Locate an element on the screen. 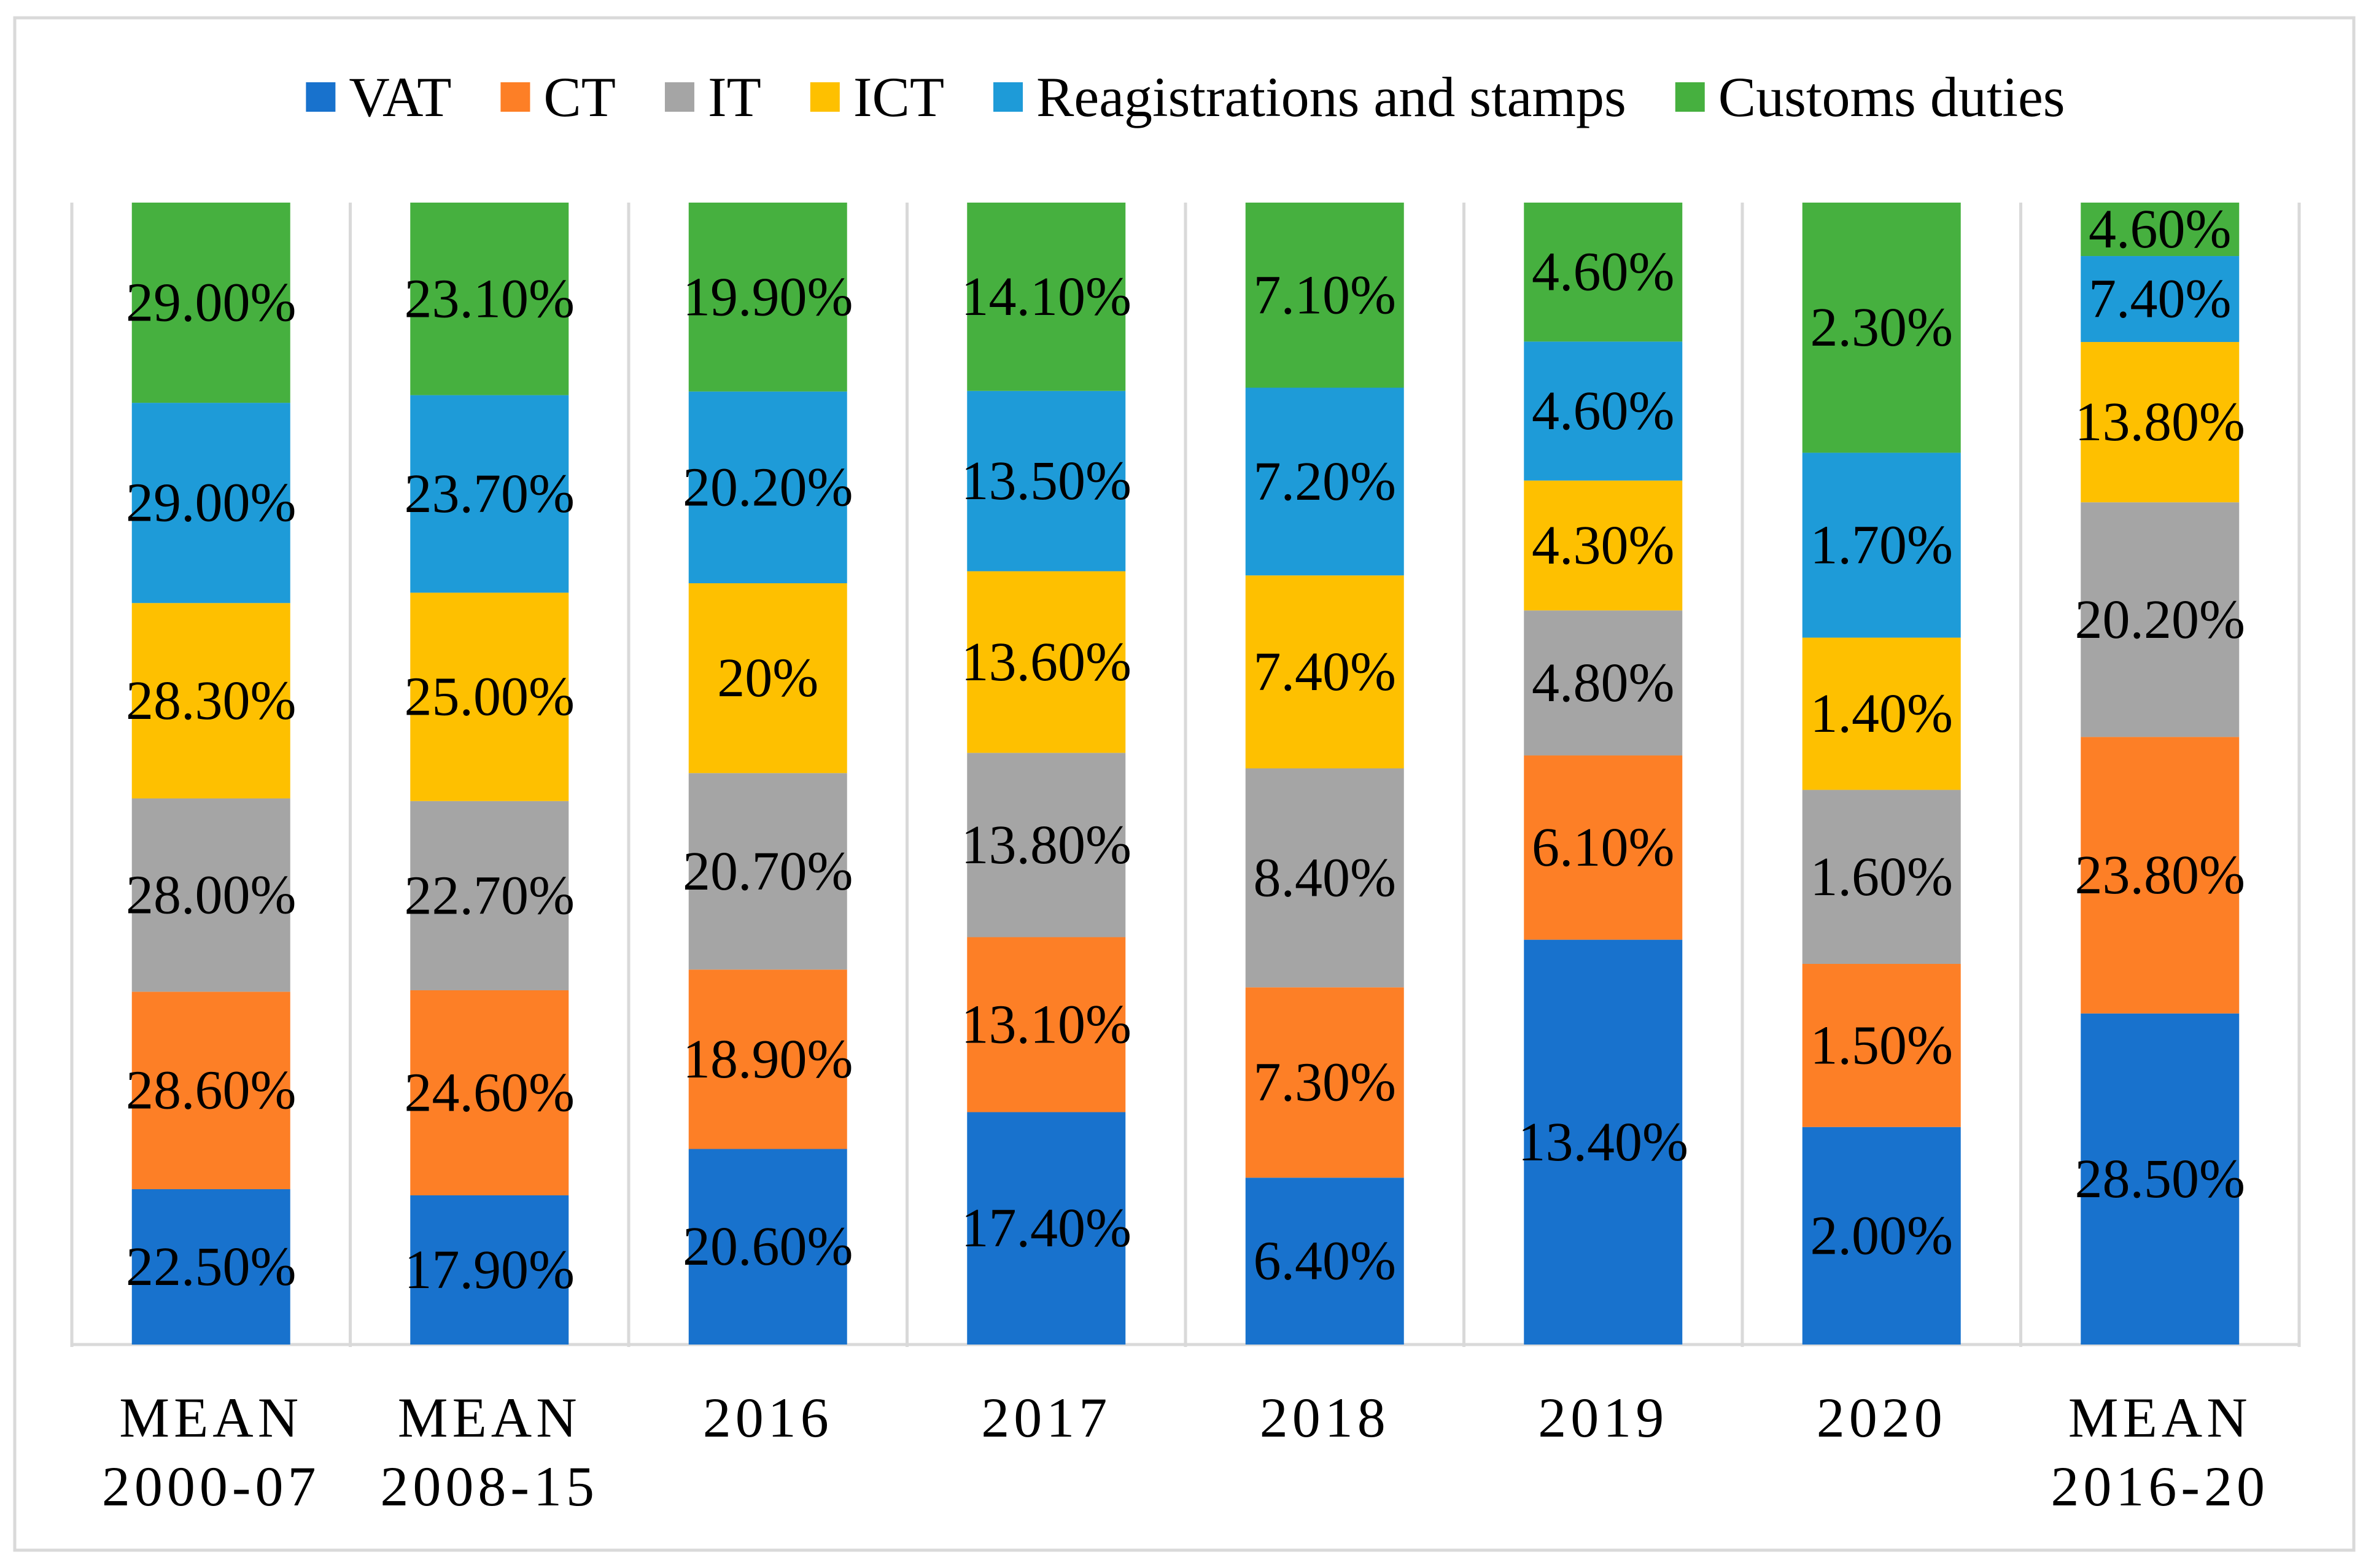 The image size is (2371, 1568). data-label: 28.50% is located at coordinates (2160, 1179).